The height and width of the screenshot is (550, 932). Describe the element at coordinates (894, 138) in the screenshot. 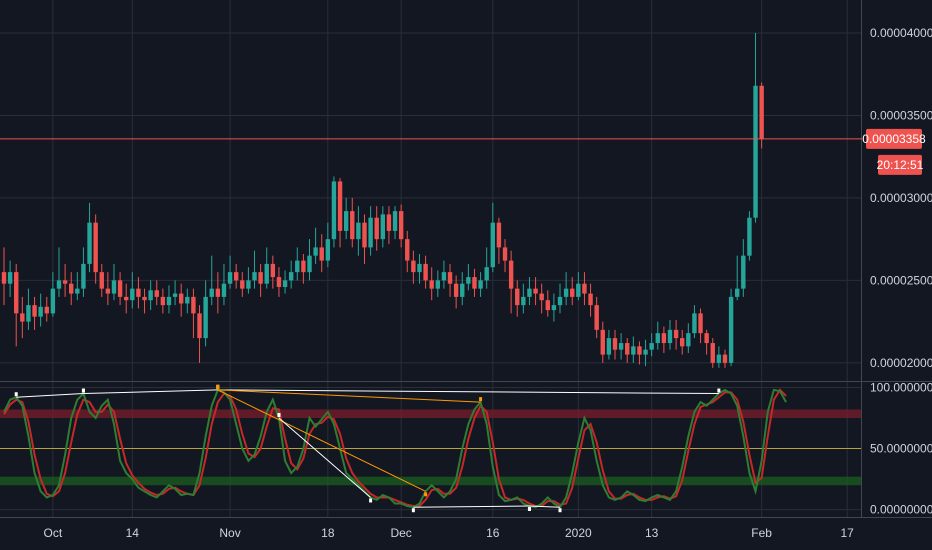

I see `current-price-badge` at that location.